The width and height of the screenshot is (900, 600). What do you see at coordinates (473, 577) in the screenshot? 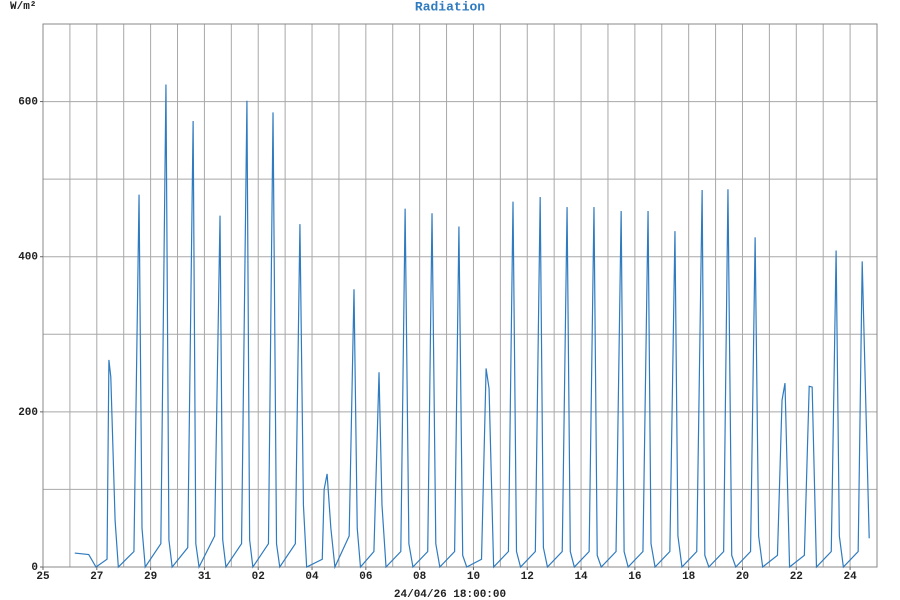
I see `x-tick-label: 10` at bounding box center [473, 577].